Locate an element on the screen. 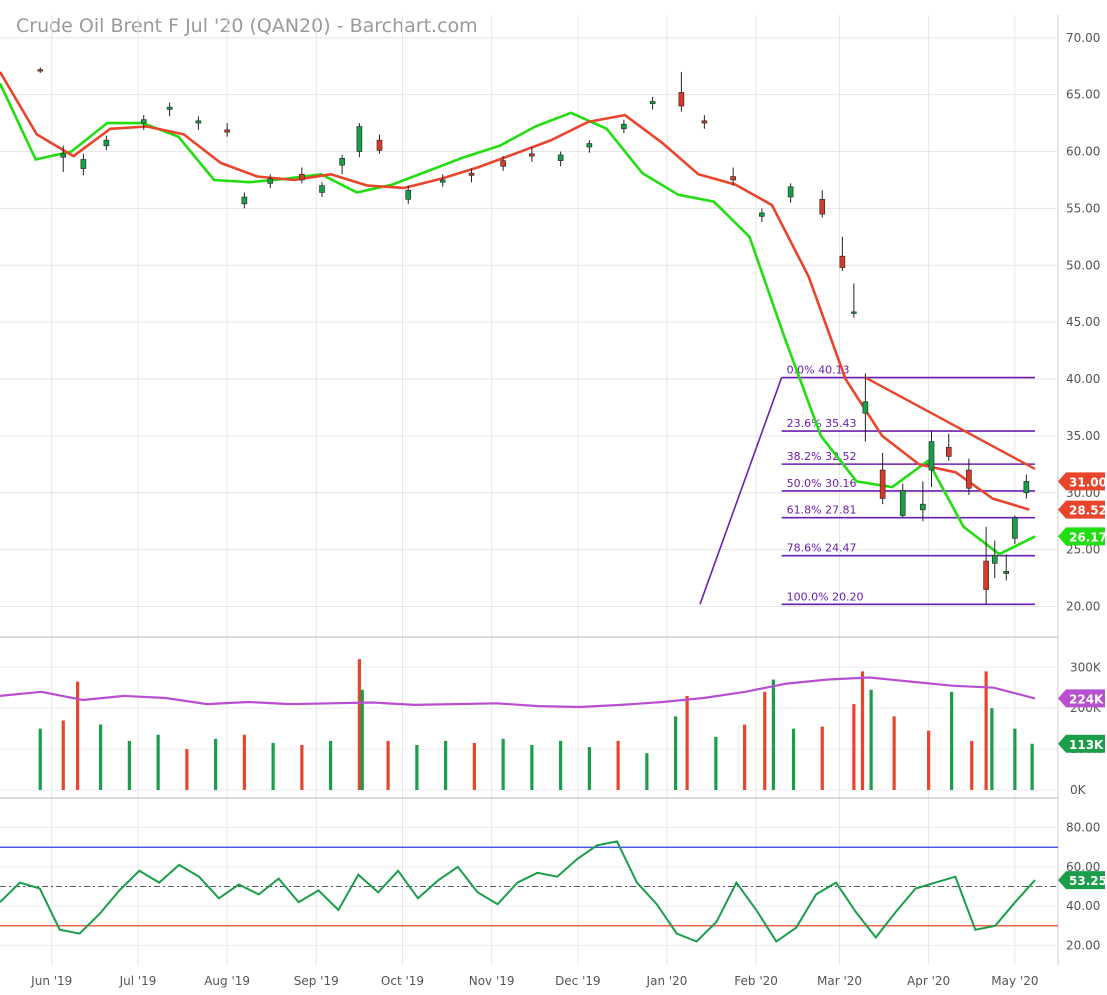 Image resolution: width=1107 pixels, height=995 pixels. price-tick-label: 55.00 is located at coordinates (1083, 208).